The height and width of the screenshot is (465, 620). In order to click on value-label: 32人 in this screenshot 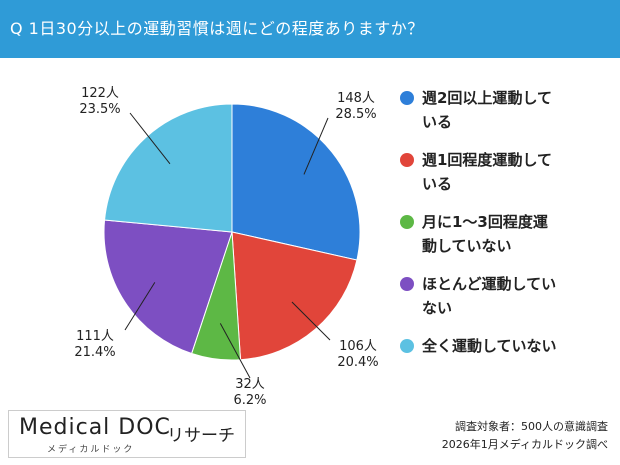, I will do `click(250, 384)`.